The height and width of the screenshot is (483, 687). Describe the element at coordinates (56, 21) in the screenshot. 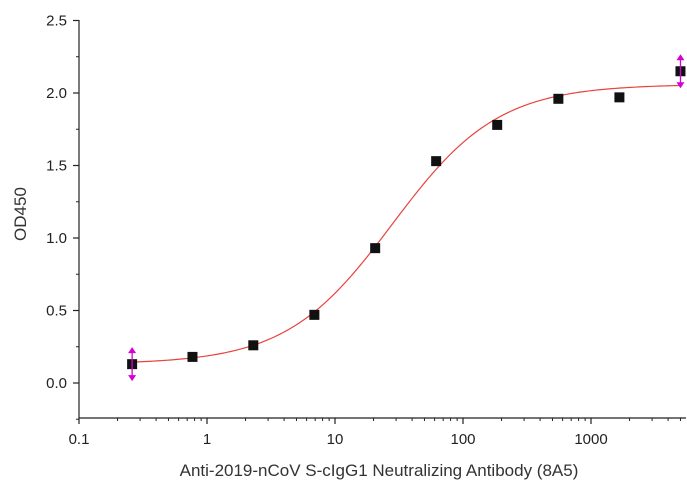

I see `y-tick-label: 2.5` at that location.